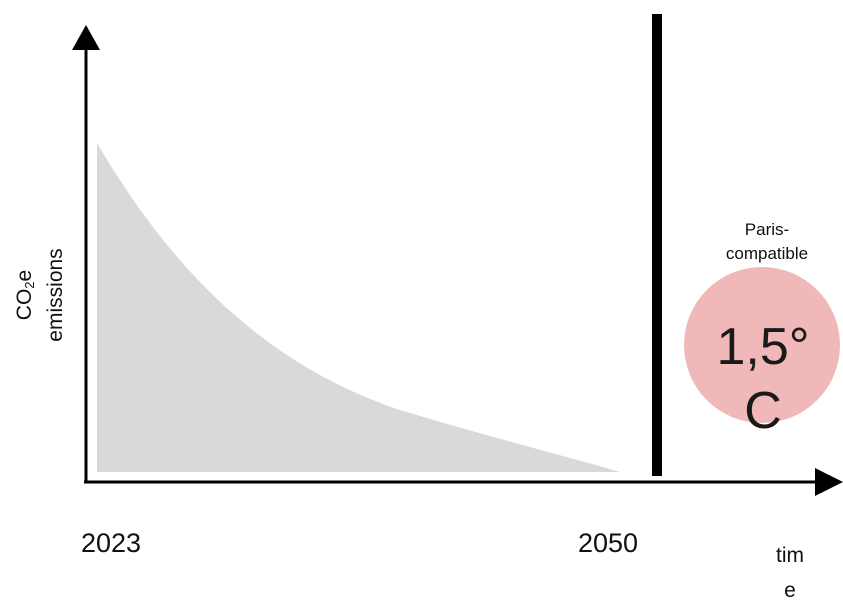  What do you see at coordinates (608, 543) in the screenshot?
I see `x-tick-target-year: 2050` at bounding box center [608, 543].